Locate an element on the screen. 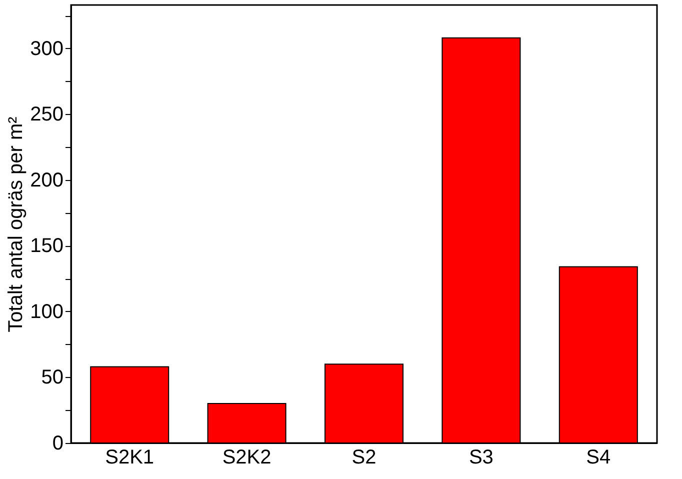 This screenshot has width=682, height=479. x-tick-label: S2 is located at coordinates (364, 457).